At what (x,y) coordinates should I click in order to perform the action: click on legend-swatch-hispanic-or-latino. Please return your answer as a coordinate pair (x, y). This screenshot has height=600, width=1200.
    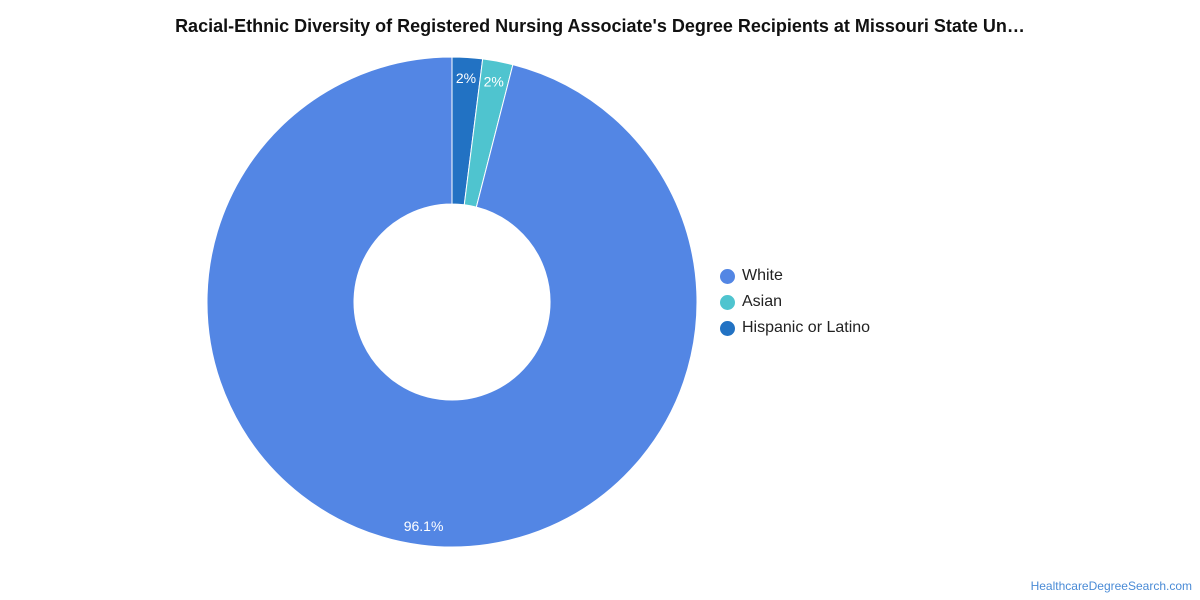
    Looking at the image, I should click on (727, 328).